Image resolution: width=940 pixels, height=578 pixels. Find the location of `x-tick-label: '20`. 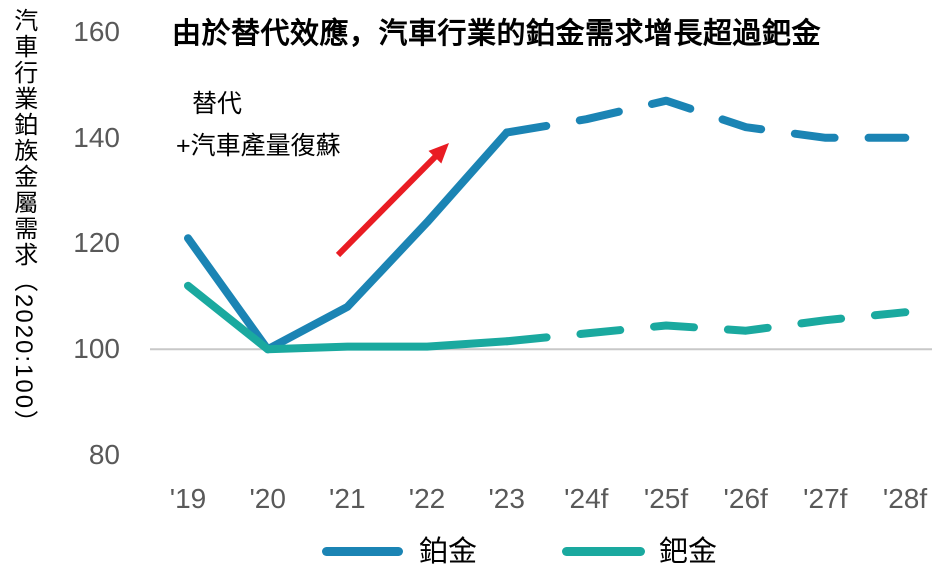

x-tick-label: '20 is located at coordinates (267, 498).